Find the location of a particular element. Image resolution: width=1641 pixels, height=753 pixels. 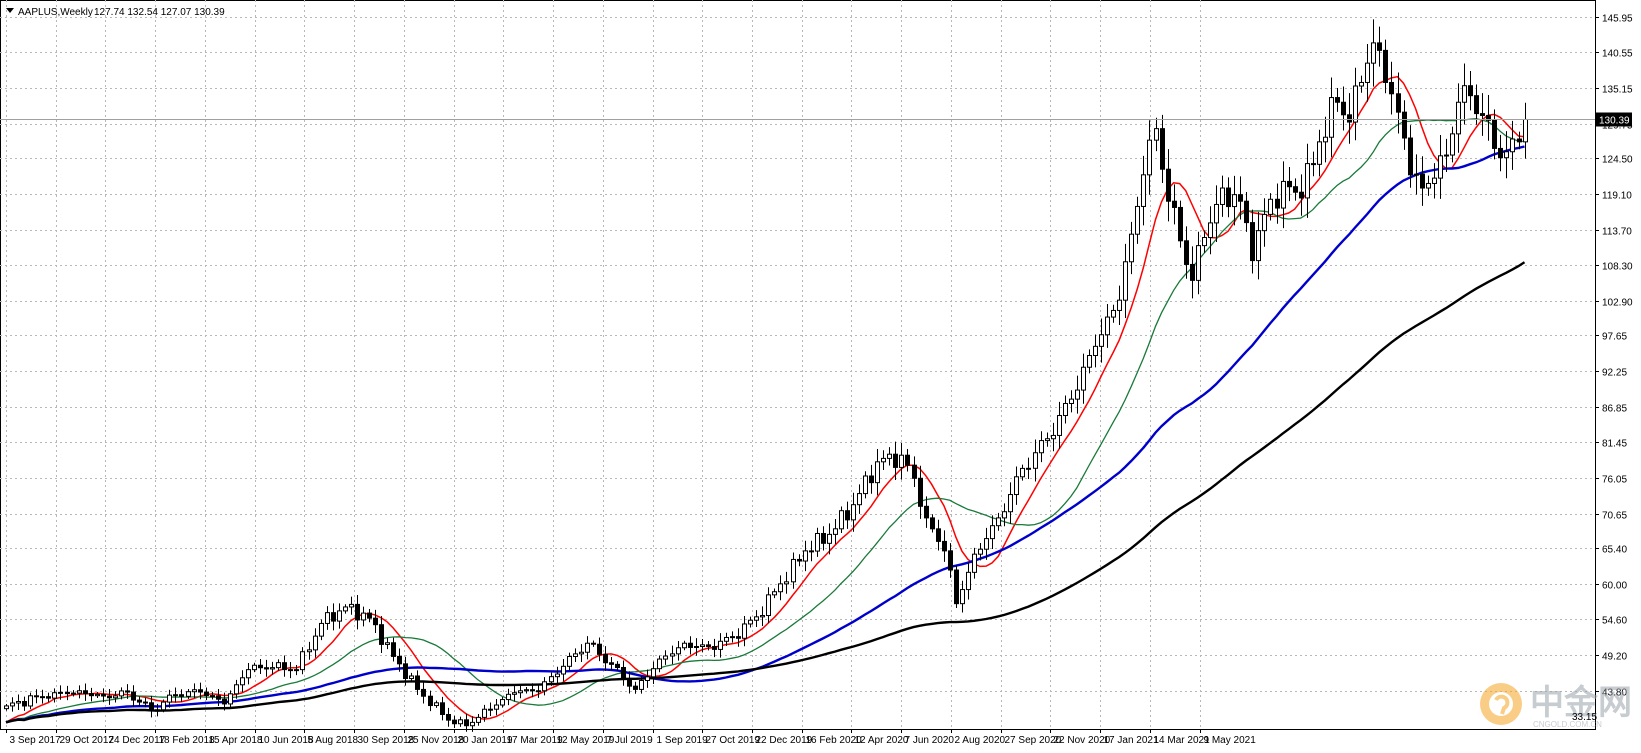

time-tick-label: 30 Sep 2018 is located at coordinates (386, 740).